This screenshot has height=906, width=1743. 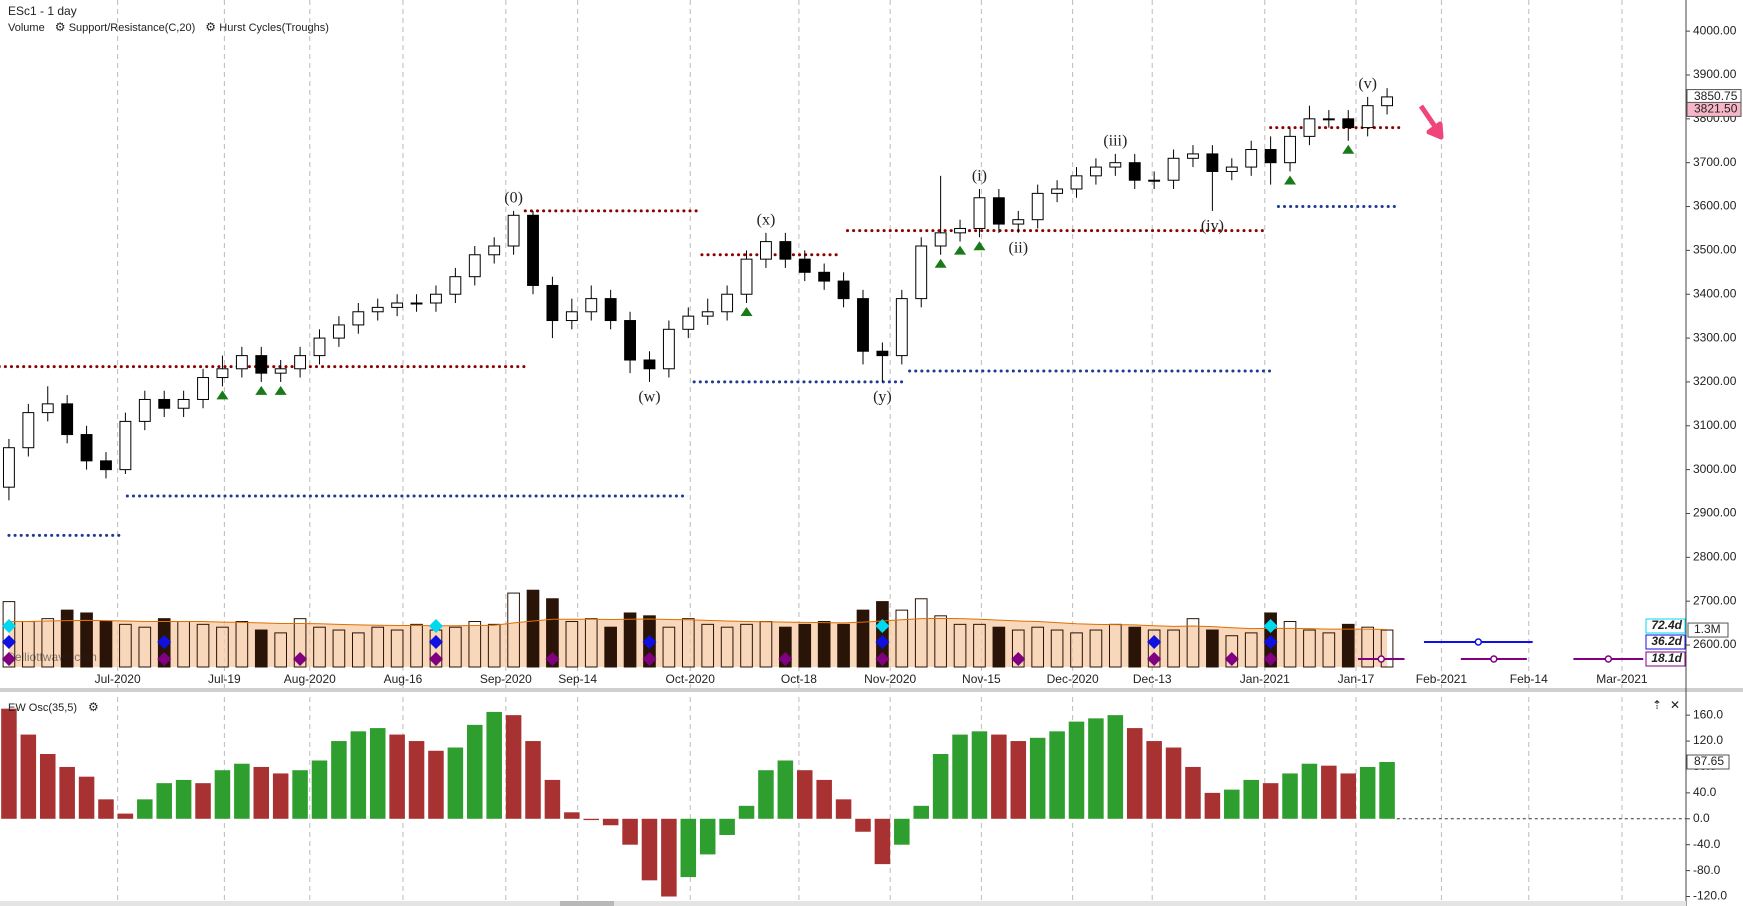 What do you see at coordinates (843, 903) in the screenshot?
I see `scrollbar` at bounding box center [843, 903].